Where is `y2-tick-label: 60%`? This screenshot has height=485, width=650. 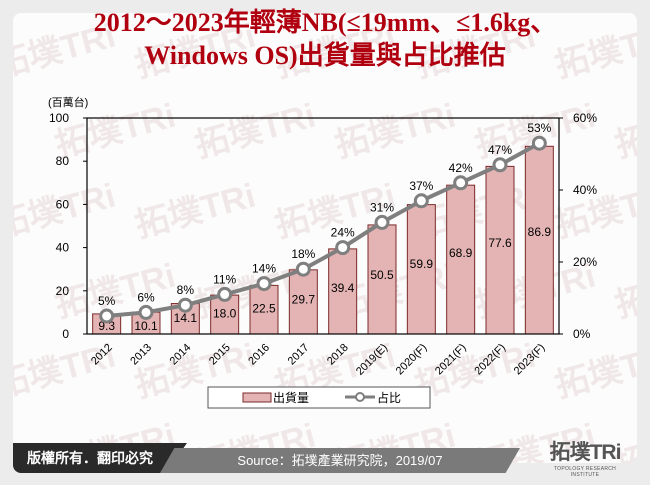 y2-tick-label: 60% is located at coordinates (585, 118).